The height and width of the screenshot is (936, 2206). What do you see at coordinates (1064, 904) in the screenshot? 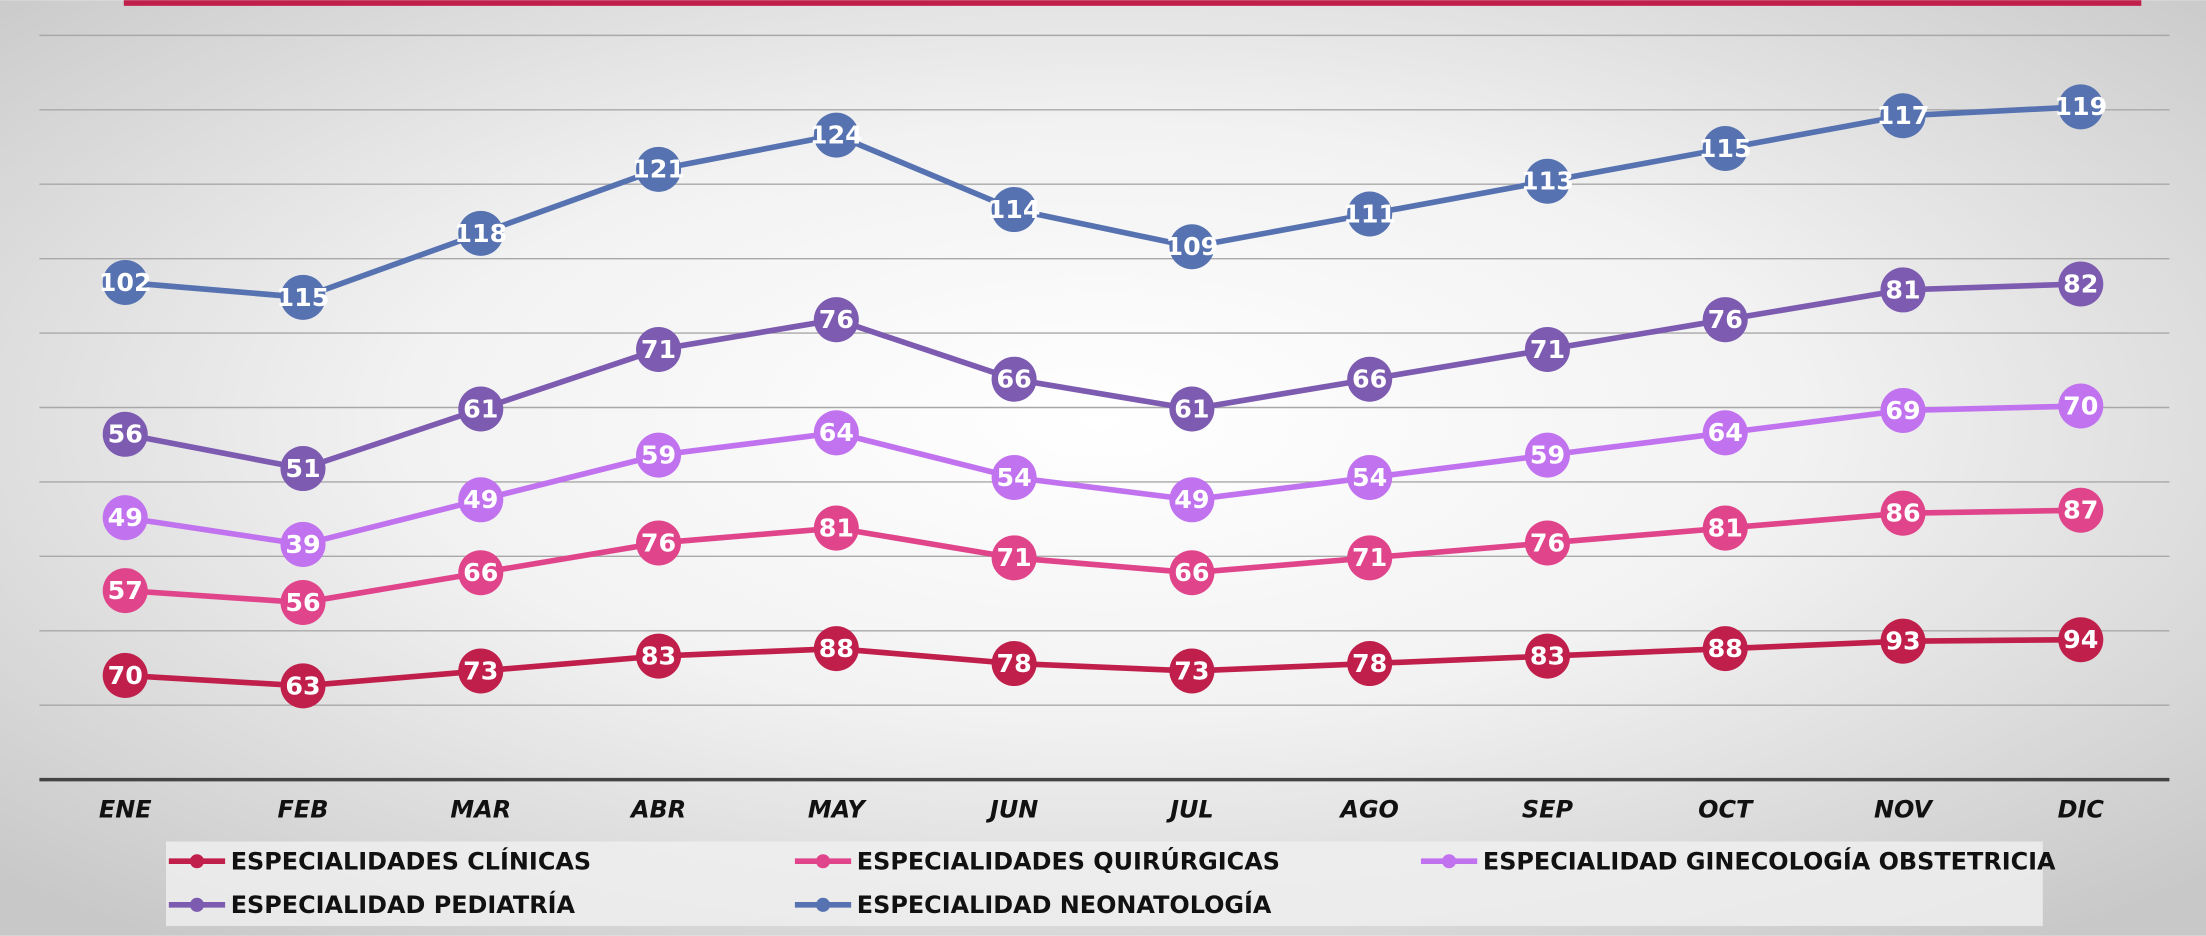
I see `legend-label: ESPECIALIDAD NEONATOLOGÍA` at bounding box center [1064, 904].